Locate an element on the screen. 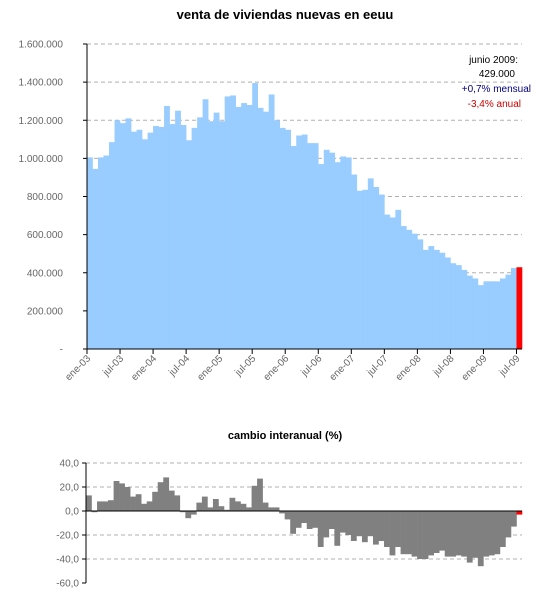 Image resolution: width=537 pixels, height=598 pixels. chart2-title: cambio interanual (%) is located at coordinates (285, 436).